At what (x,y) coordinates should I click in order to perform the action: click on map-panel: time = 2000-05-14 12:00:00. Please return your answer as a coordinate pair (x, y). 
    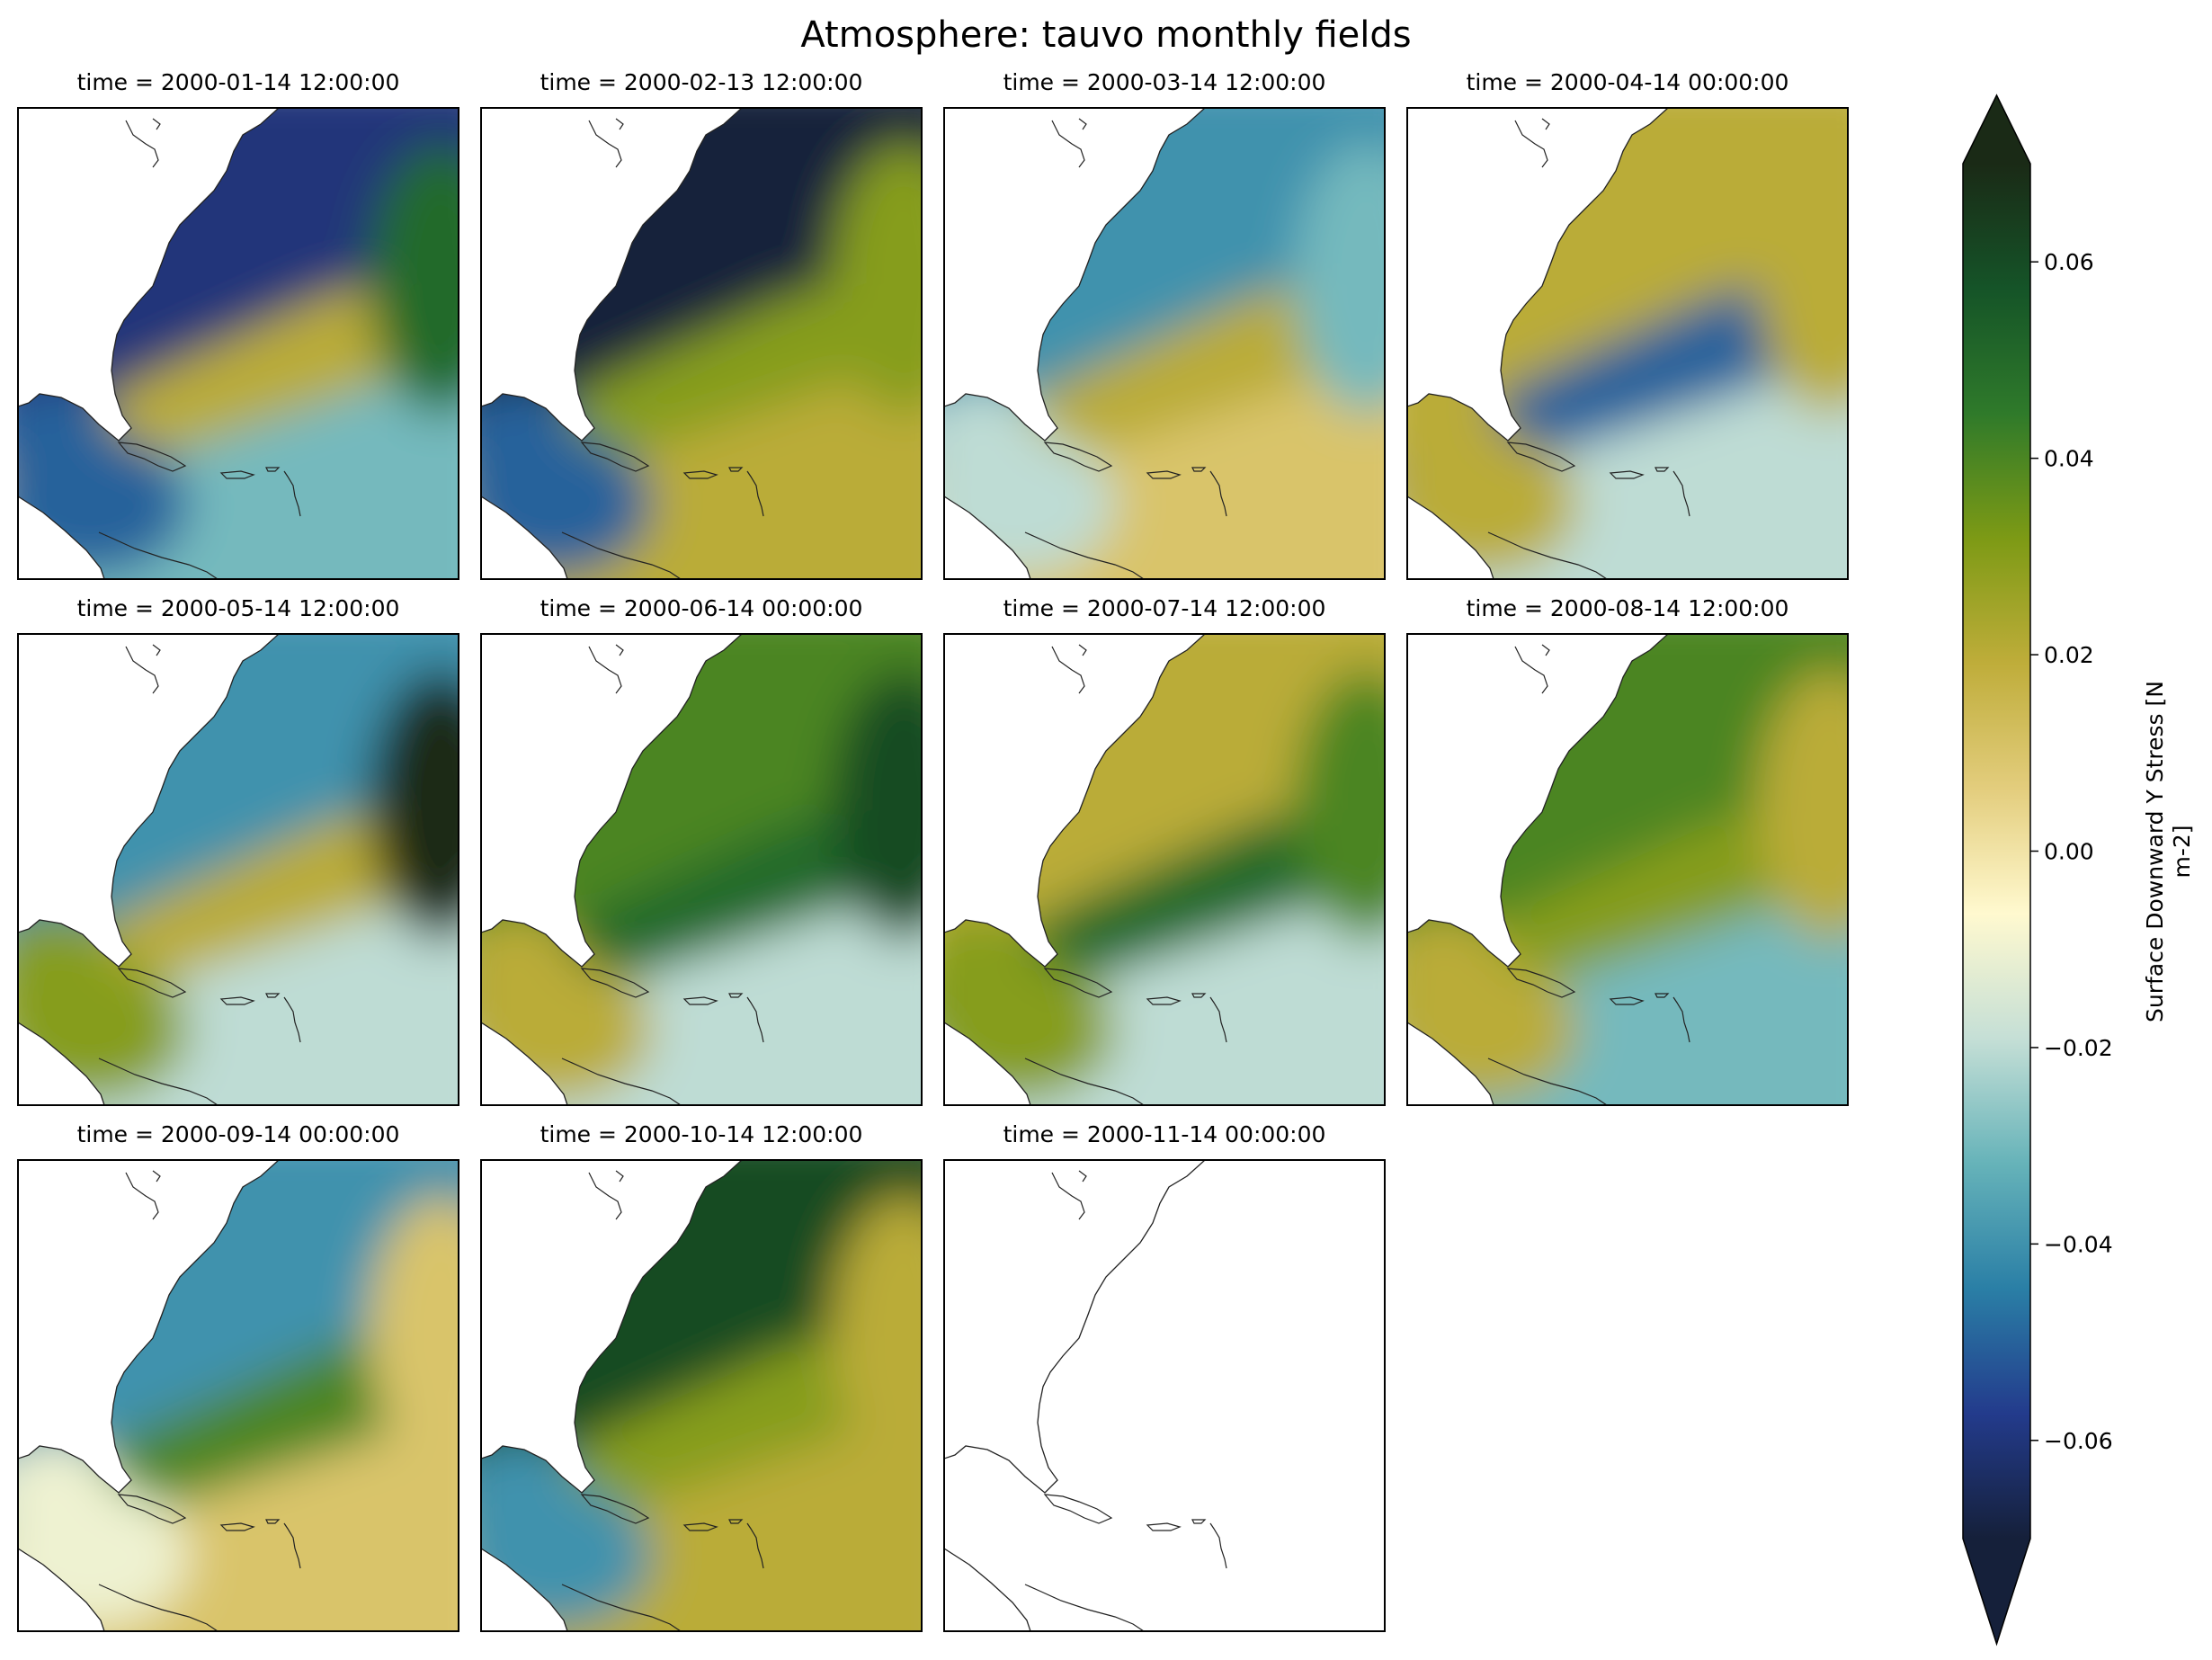
    Looking at the image, I should click on (238, 851).